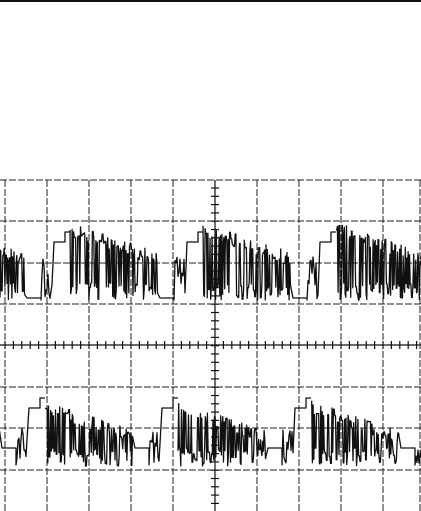  What do you see at coordinates (210, 1) in the screenshot?
I see `top-edge` at bounding box center [210, 1].